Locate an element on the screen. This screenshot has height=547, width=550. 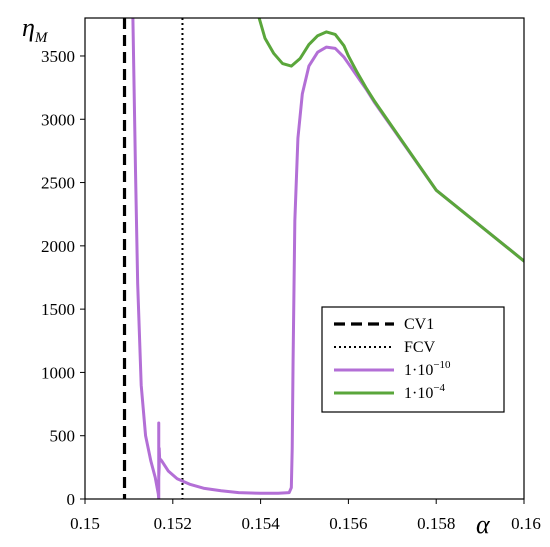
y-axis-label: ηM is located at coordinates (35, 29).